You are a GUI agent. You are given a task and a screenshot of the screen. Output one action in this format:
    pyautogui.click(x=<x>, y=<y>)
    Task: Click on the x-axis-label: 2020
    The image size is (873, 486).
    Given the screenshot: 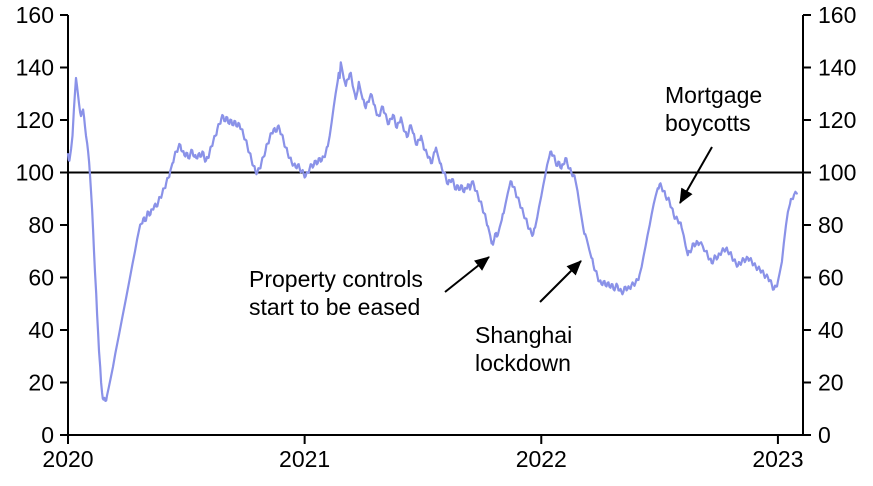 What is the action you would take?
    pyautogui.click(x=67, y=459)
    